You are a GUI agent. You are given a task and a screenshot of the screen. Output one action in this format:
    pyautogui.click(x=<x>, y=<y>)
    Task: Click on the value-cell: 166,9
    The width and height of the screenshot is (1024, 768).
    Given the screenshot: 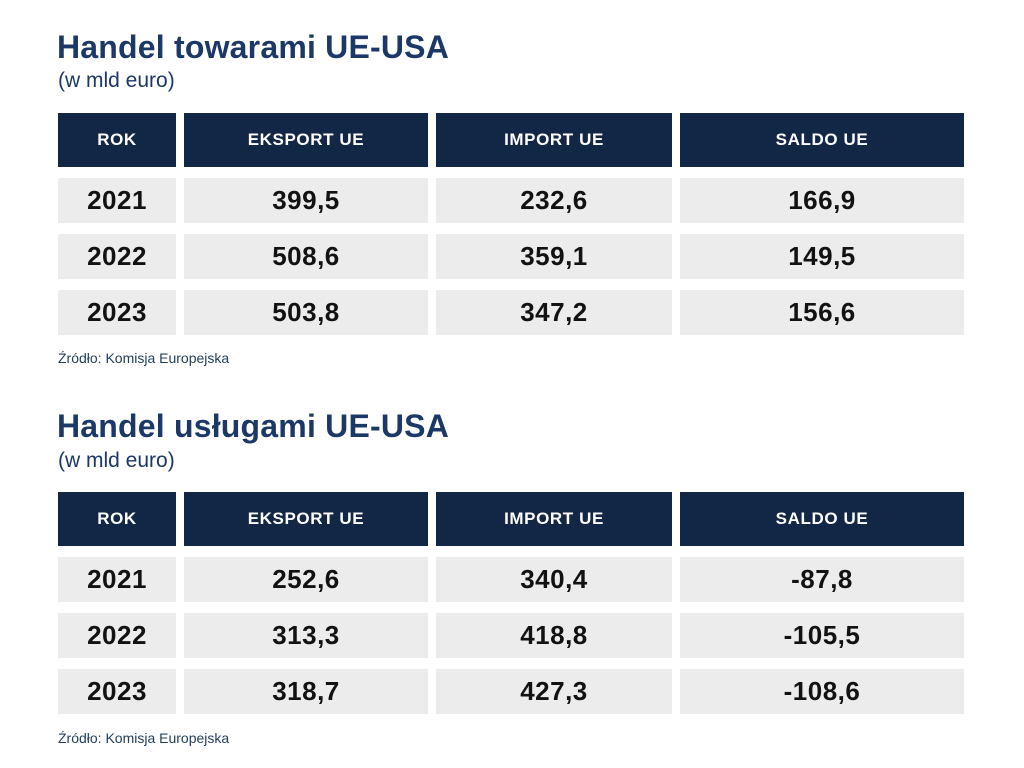 What is the action you would take?
    pyautogui.click(x=822, y=200)
    